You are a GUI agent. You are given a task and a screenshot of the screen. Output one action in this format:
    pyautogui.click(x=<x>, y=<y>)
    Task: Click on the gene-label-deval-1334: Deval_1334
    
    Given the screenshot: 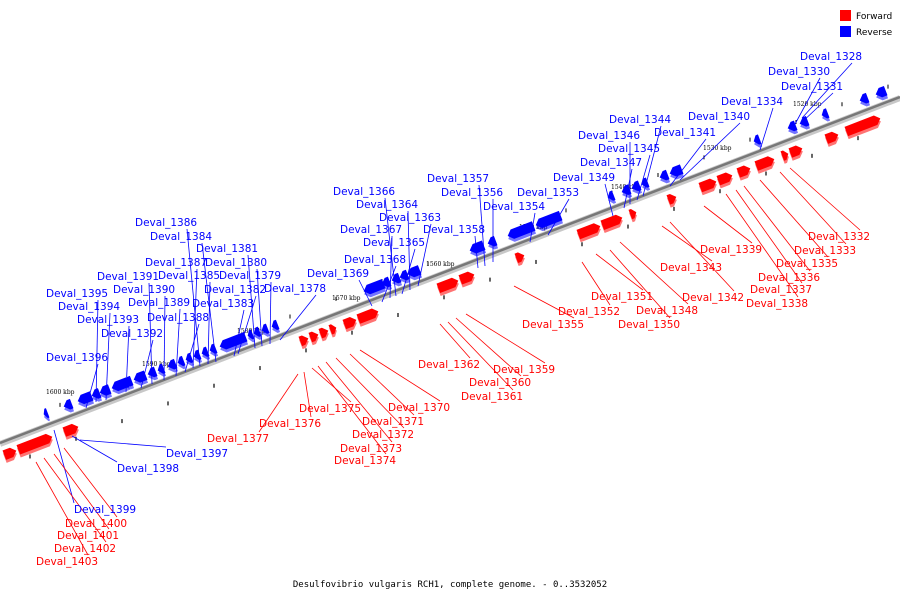 What is the action you would take?
    pyautogui.click(x=752, y=102)
    